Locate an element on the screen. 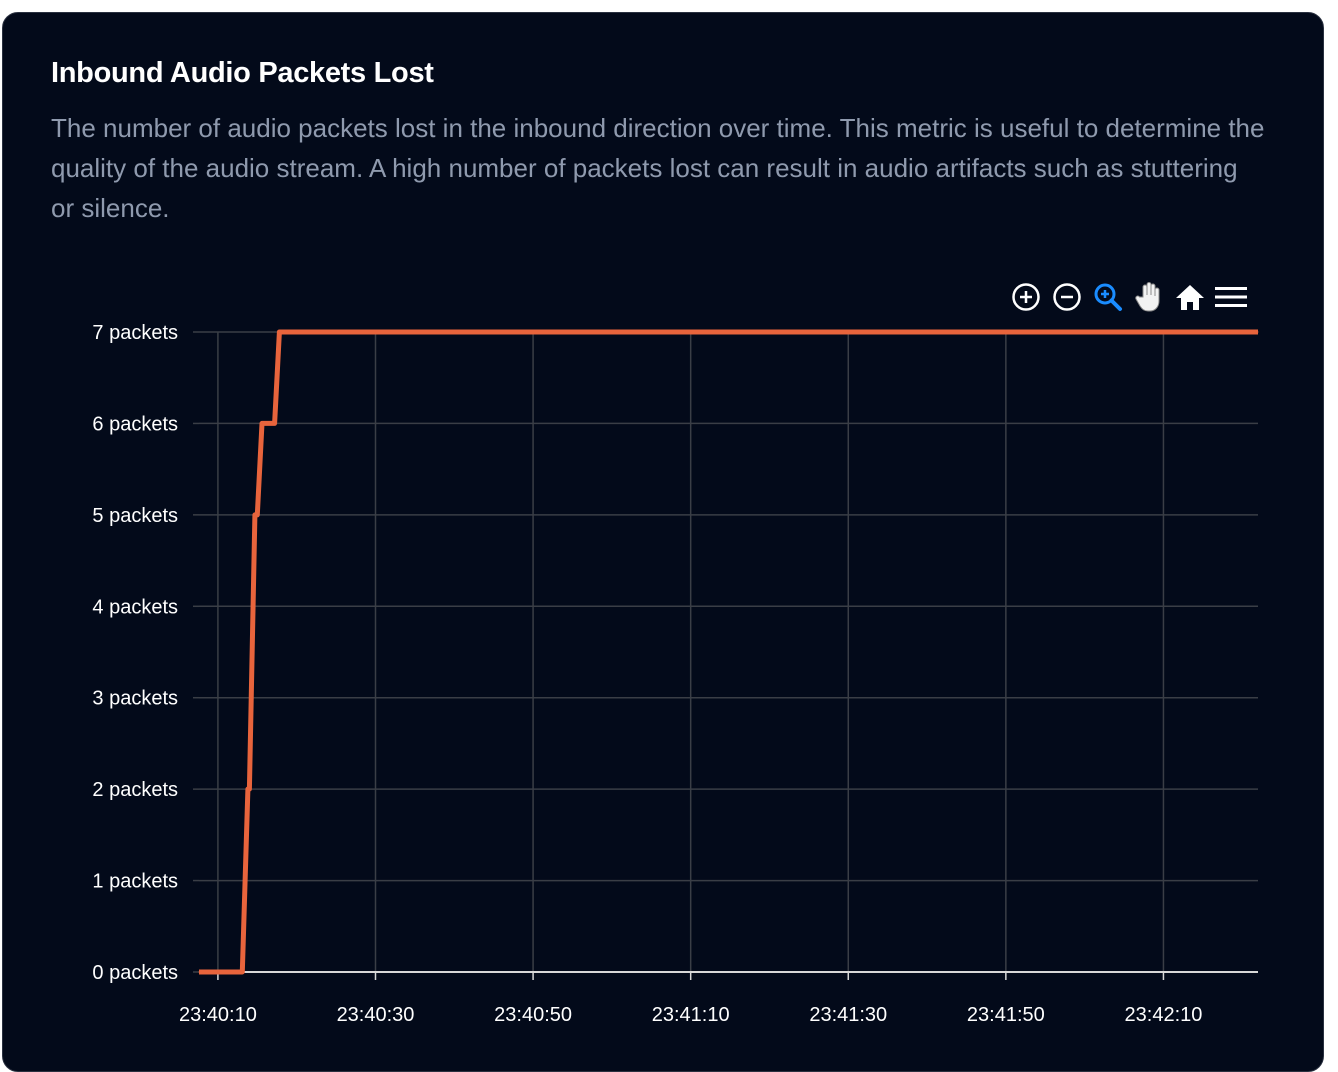  y-tick-label: 5 packets is located at coordinates (135, 516).